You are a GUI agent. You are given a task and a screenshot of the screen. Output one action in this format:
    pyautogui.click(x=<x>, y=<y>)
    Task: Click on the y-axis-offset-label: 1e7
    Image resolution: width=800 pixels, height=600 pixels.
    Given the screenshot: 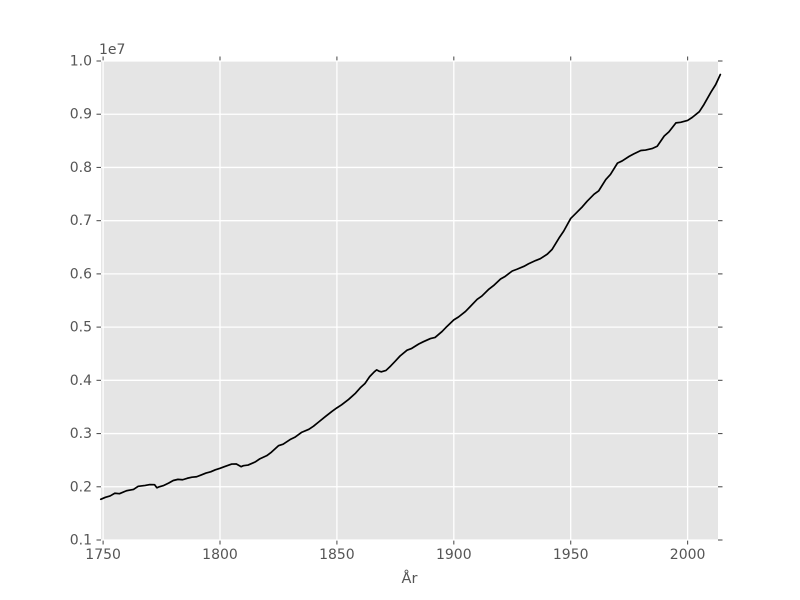 What is the action you would take?
    pyautogui.click(x=112, y=50)
    